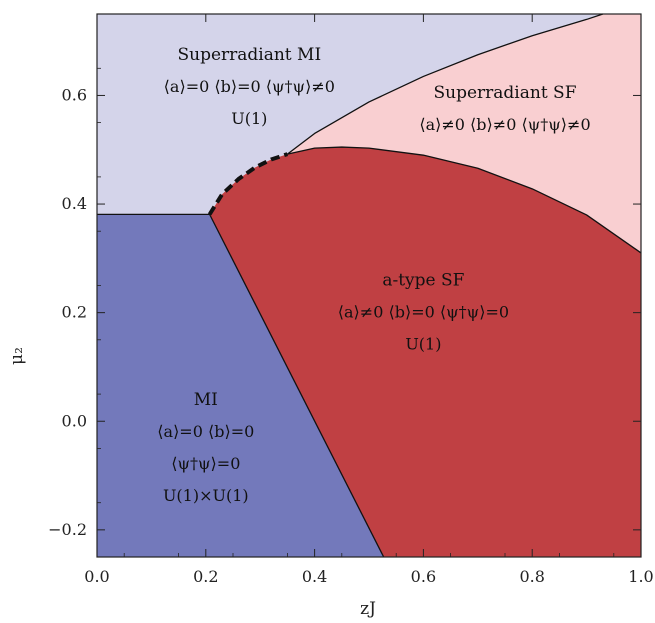  Describe the element at coordinates (74, 420) in the screenshot. I see `y-tick-label: 0.0` at that location.